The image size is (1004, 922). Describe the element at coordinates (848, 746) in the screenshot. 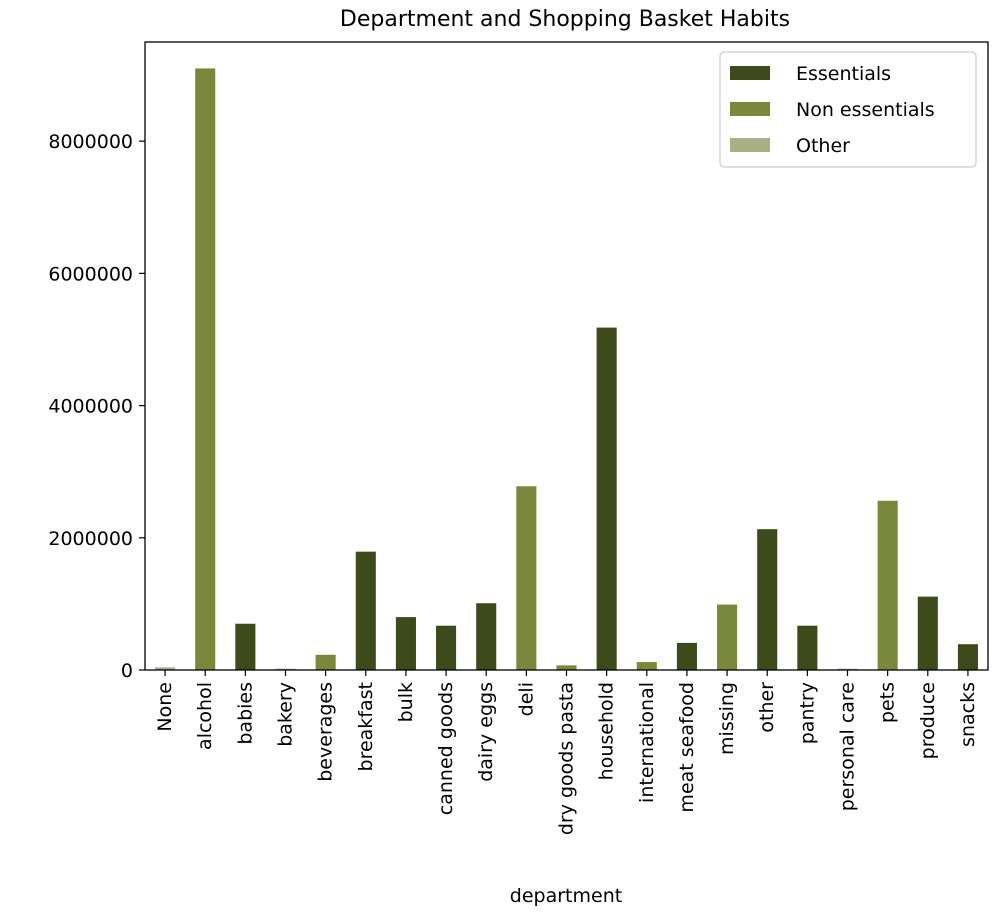

I see `x-tick-label: personal care` at that location.